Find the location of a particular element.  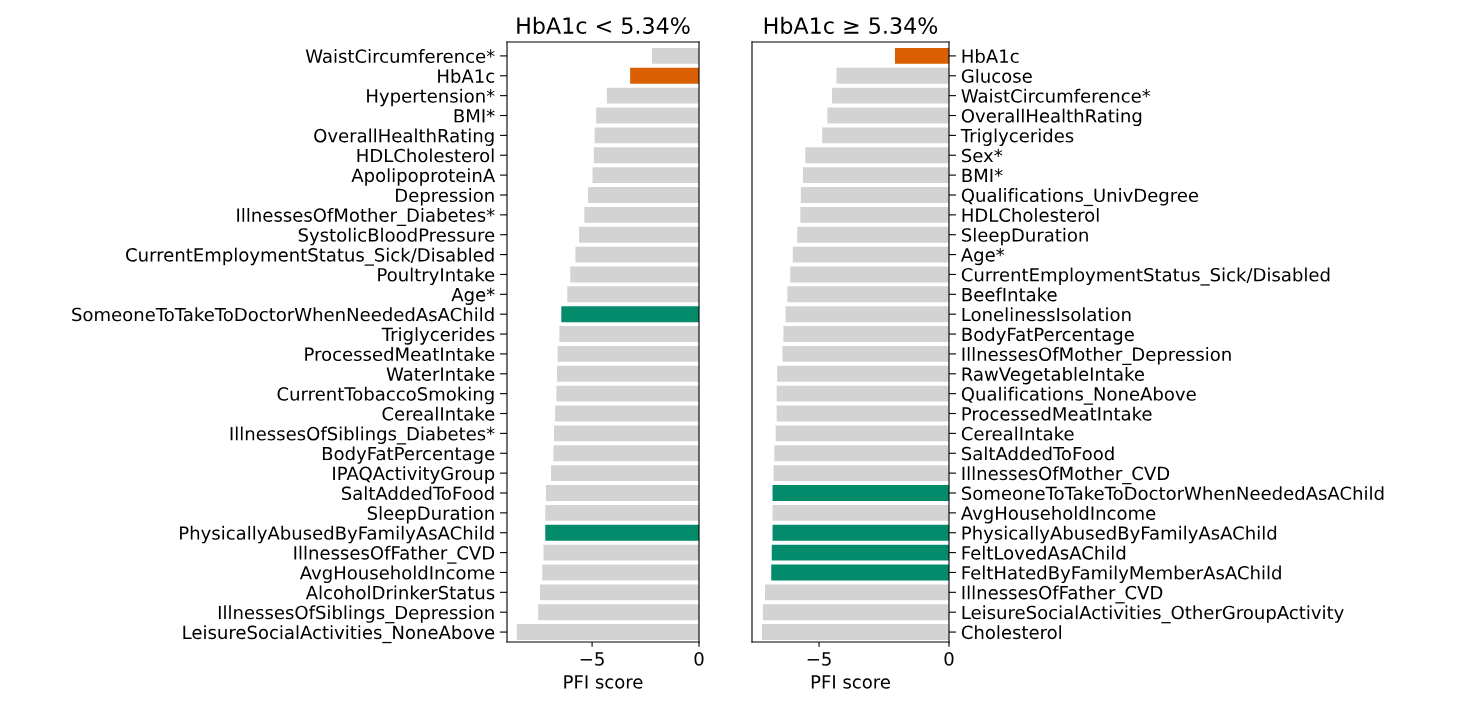

y-tick-label: BeefIntake is located at coordinates (1009, 294).